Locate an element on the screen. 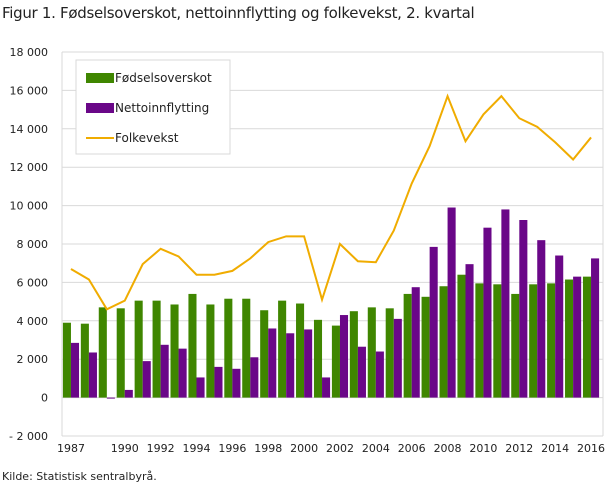 This screenshot has width=609, height=488. nettoinnflytting-bar-2009 is located at coordinates (469, 331).